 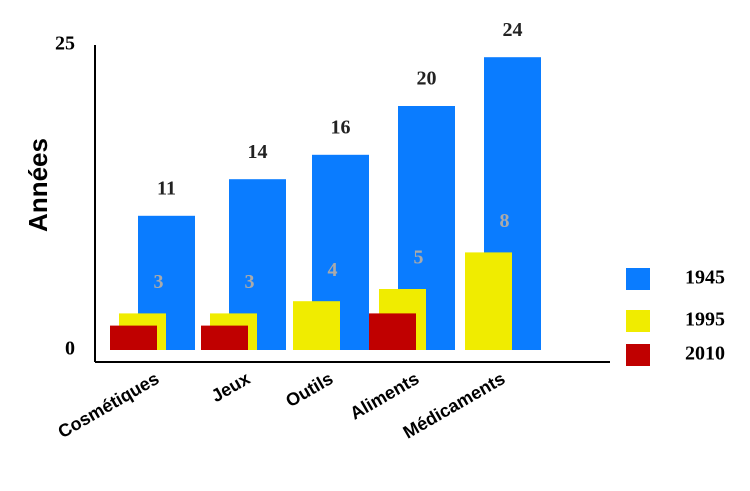 What do you see at coordinates (513, 30) in the screenshot?
I see `value-label: 24` at bounding box center [513, 30].